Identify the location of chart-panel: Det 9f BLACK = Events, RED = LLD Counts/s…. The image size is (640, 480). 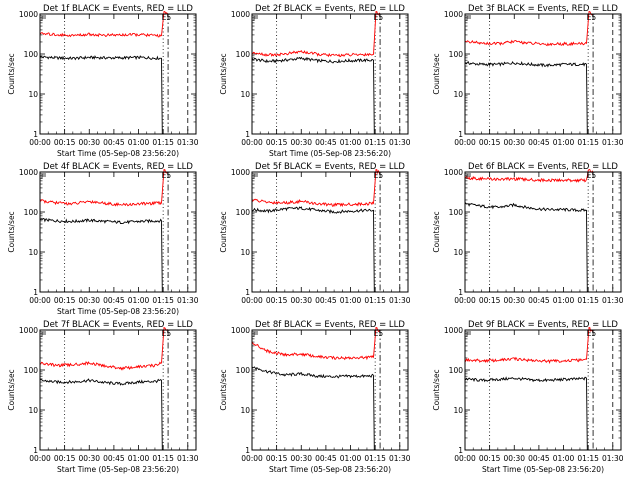
(528, 397).